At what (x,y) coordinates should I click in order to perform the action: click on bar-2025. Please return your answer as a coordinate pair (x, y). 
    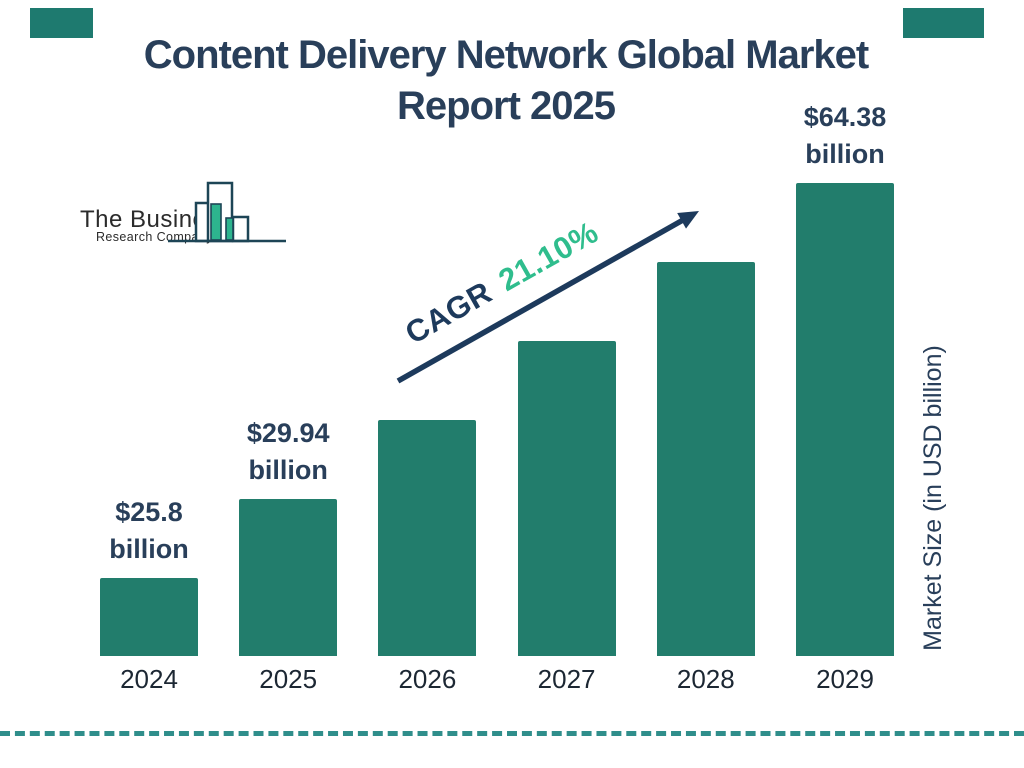
    Looking at the image, I should click on (288, 577).